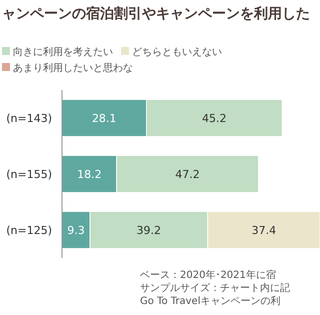 The height and width of the screenshot is (315, 320). I want to click on data-label: 37.4, so click(264, 230).